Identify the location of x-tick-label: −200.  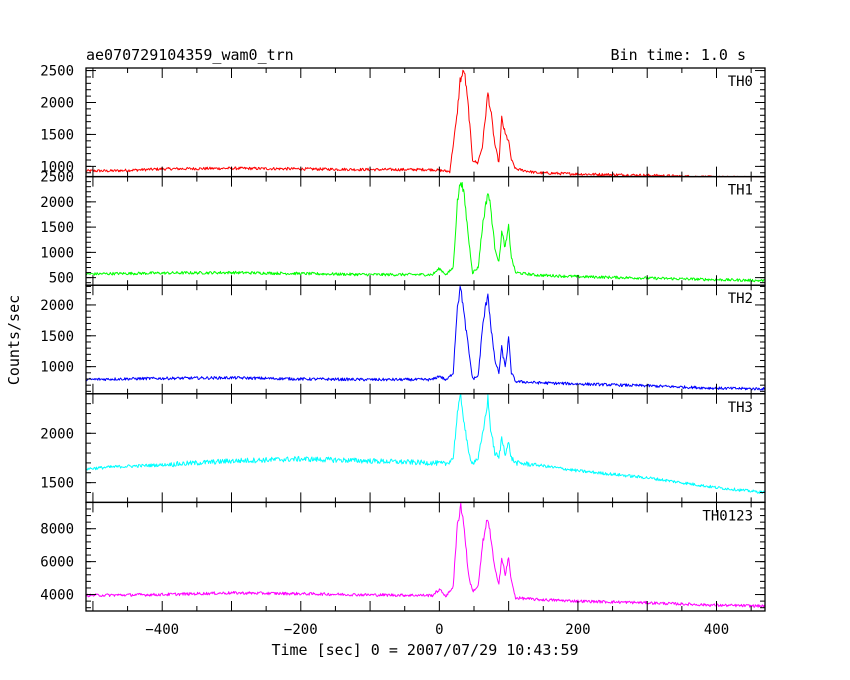
(301, 630).